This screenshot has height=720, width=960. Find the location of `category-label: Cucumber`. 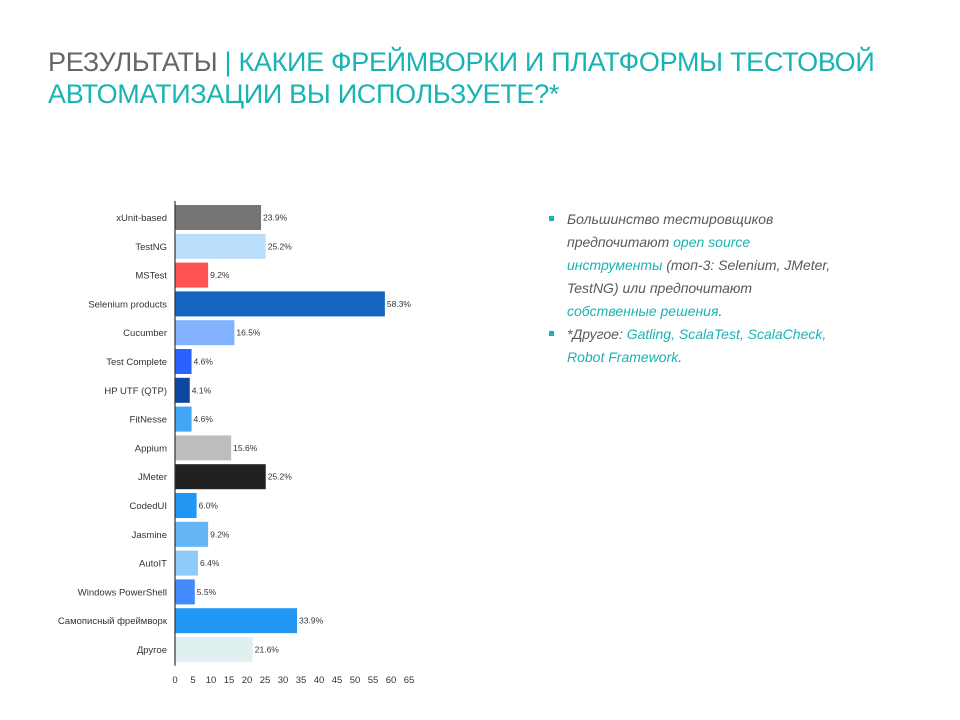

category-label: Cucumber is located at coordinates (145, 333).